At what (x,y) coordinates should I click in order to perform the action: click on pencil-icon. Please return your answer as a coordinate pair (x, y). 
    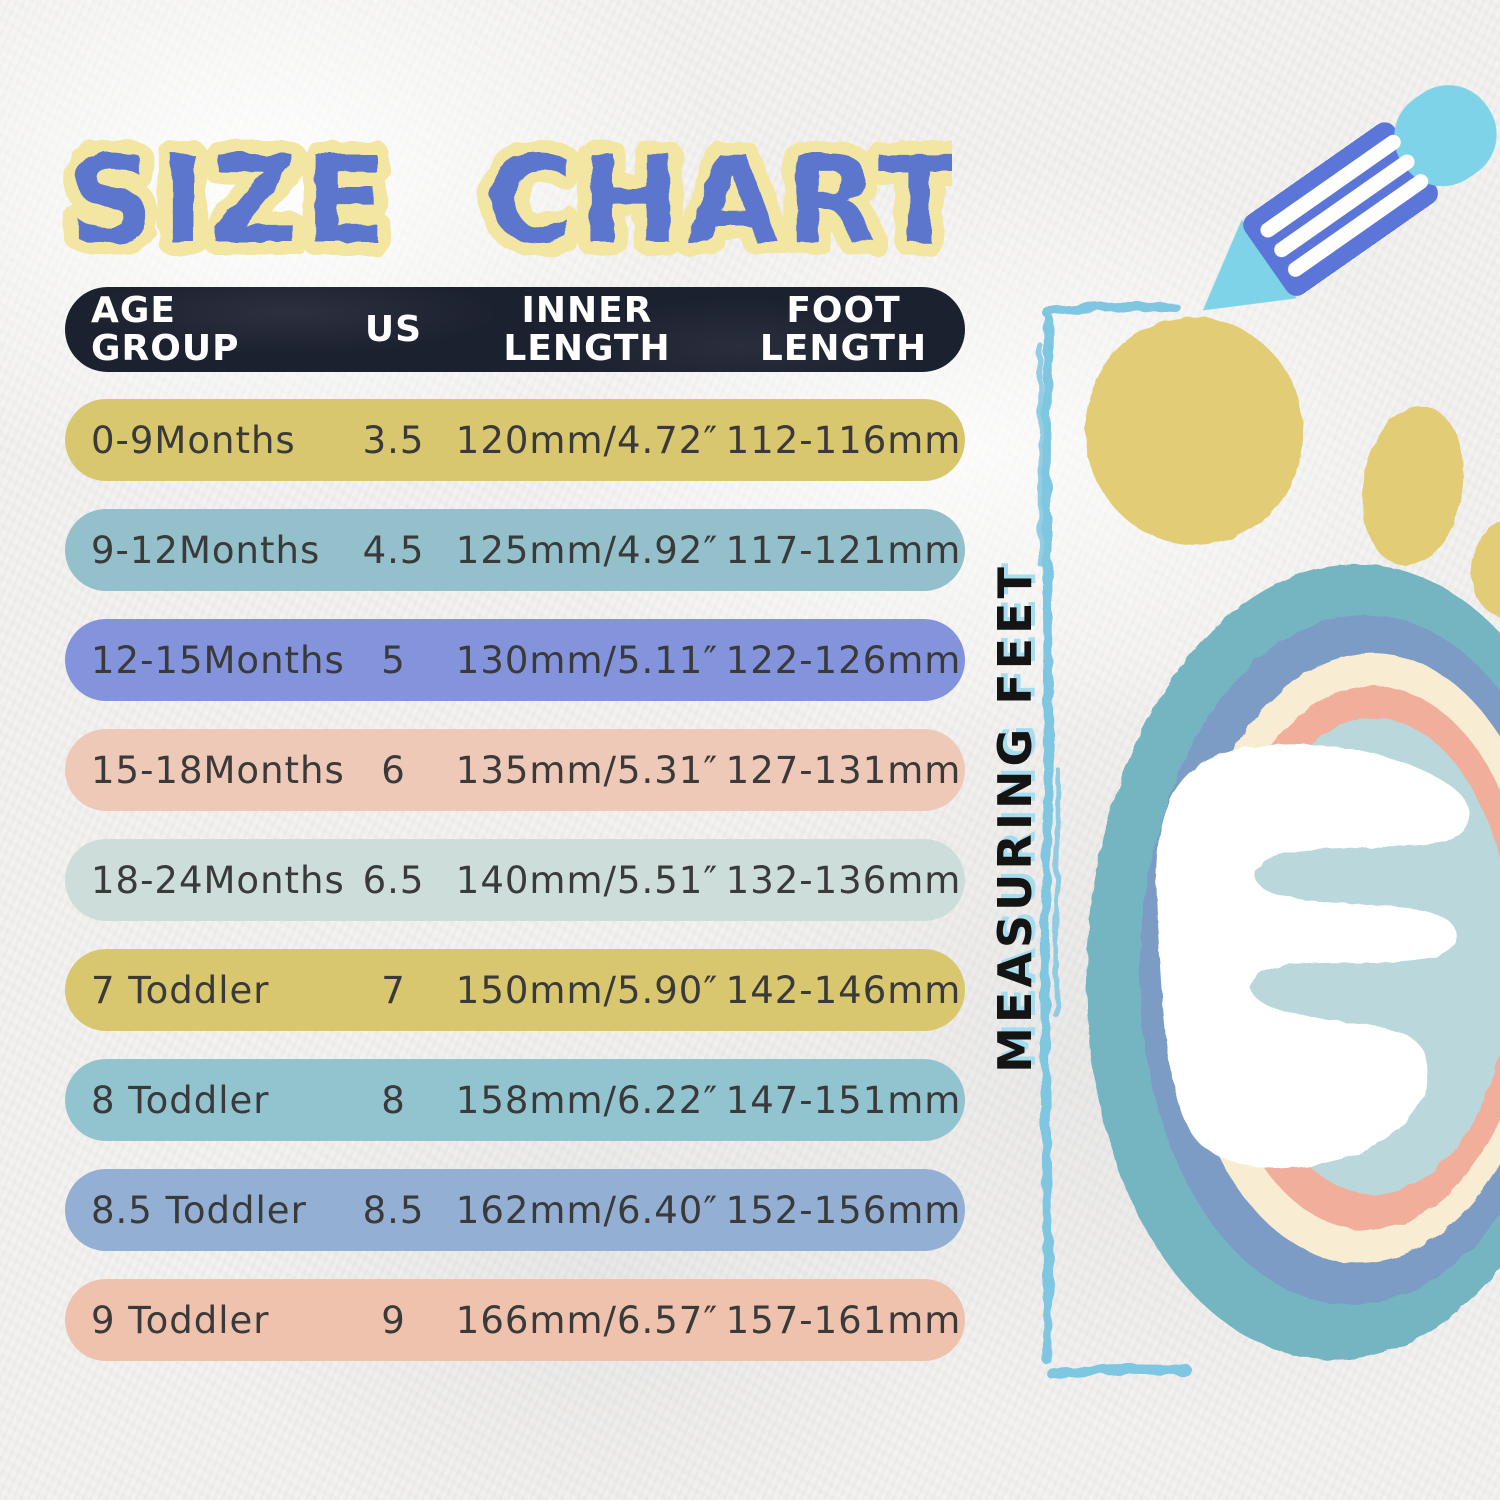
    Looking at the image, I should click on (1349, 198).